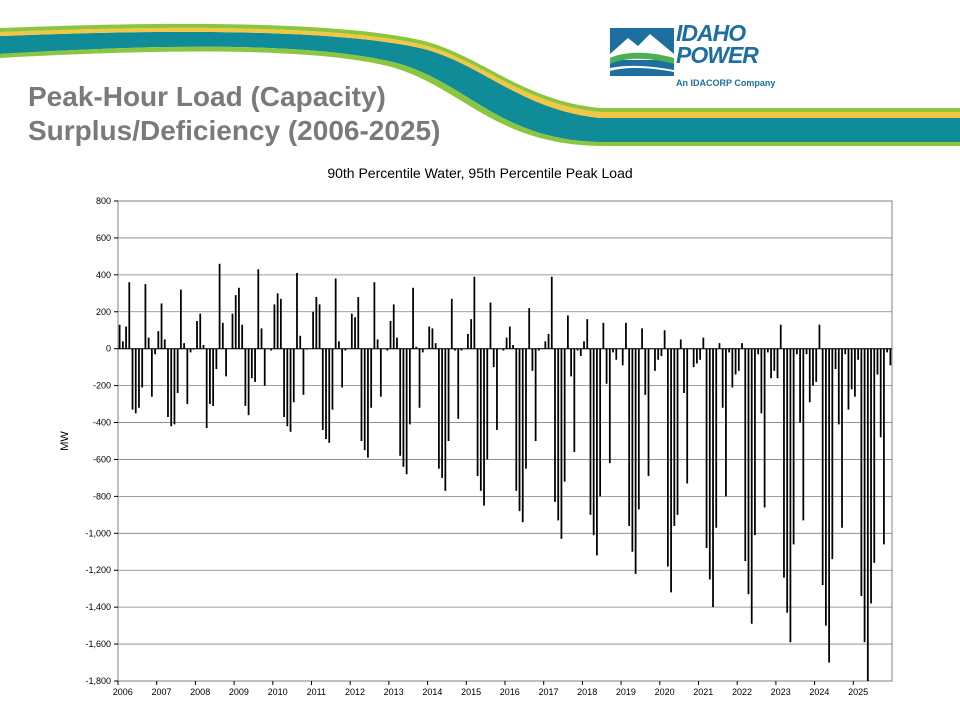 The height and width of the screenshot is (720, 960). I want to click on x-tick-label: 2008, so click(200, 692).